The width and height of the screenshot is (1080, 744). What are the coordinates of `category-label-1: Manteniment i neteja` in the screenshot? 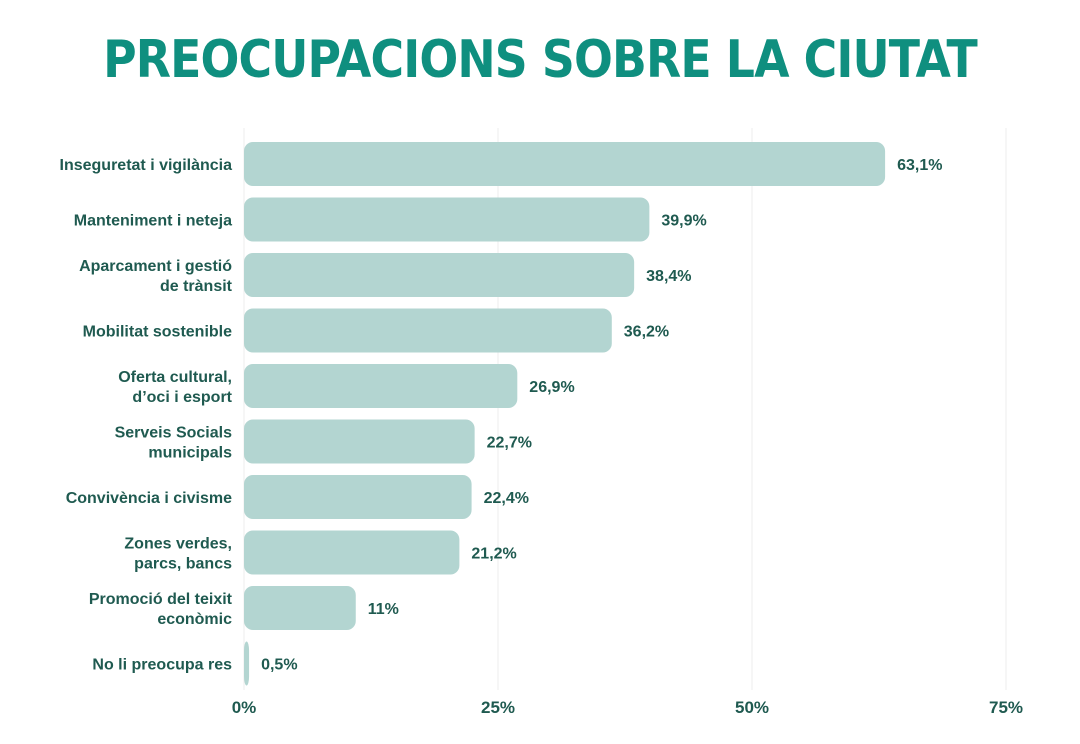 It's located at (153, 221).